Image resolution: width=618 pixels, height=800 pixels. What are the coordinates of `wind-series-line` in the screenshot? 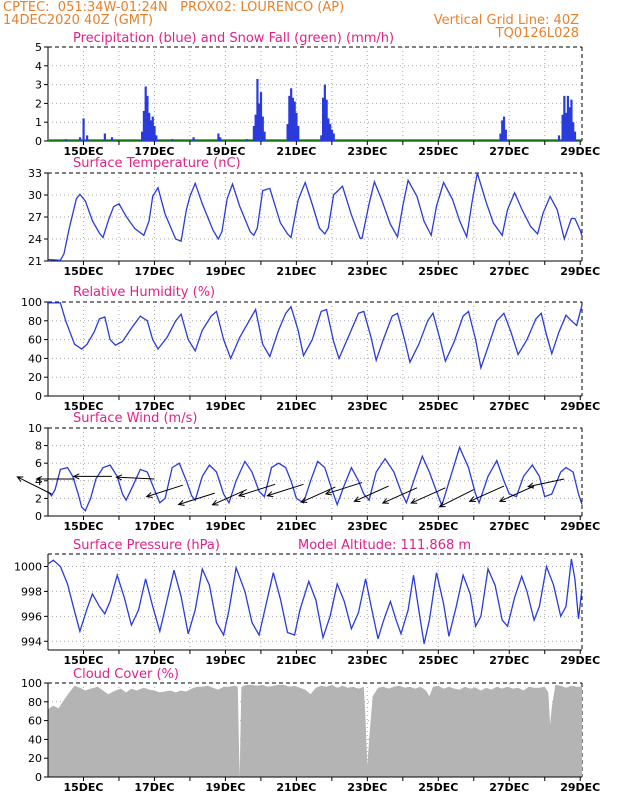 It's located at (315, 478).